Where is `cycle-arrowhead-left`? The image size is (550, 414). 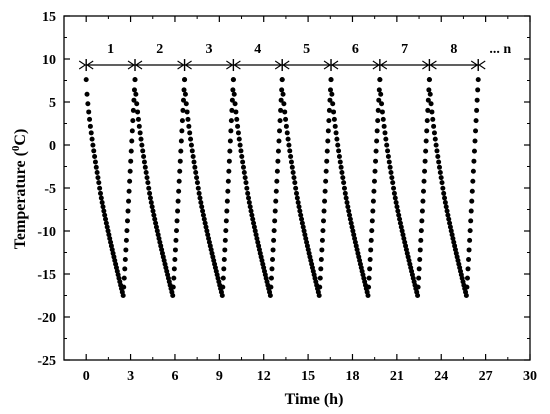 cycle-arrowhead-left is located at coordinates (188, 65).